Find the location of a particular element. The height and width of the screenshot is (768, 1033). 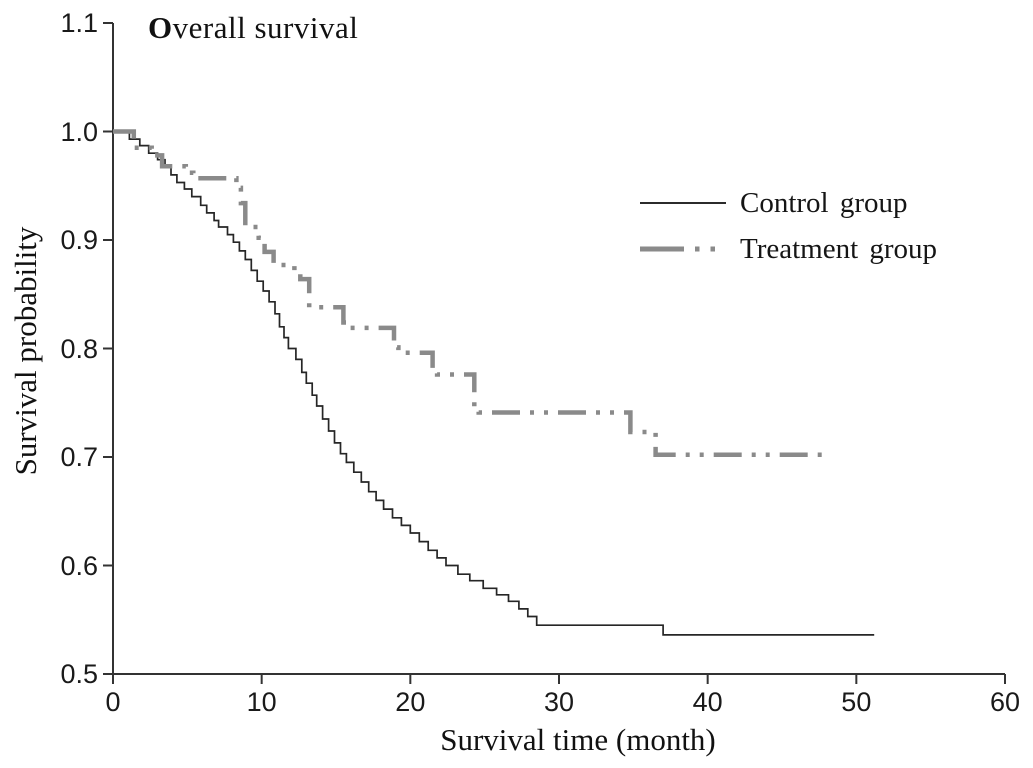

y-tick-label: 1.1 is located at coordinates (79, 23).